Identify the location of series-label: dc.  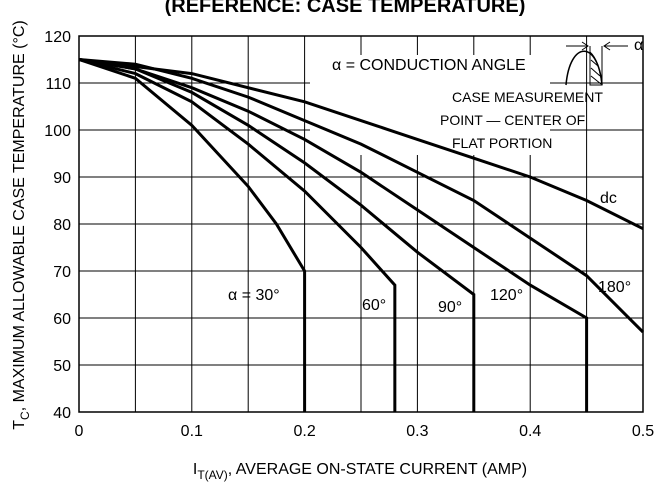
(608, 198).